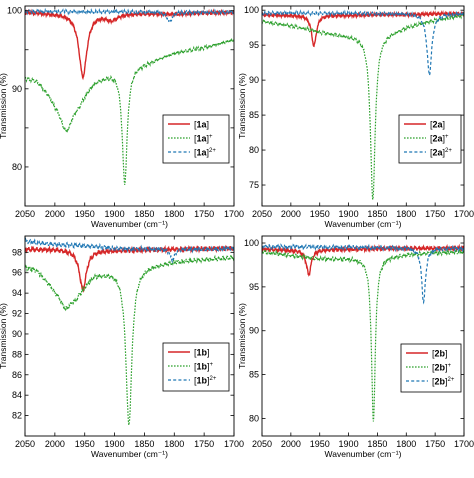 This screenshot has height=478, width=474. Describe the element at coordinates (202, 353) in the screenshot. I see `legend-label: [1b]` at that location.